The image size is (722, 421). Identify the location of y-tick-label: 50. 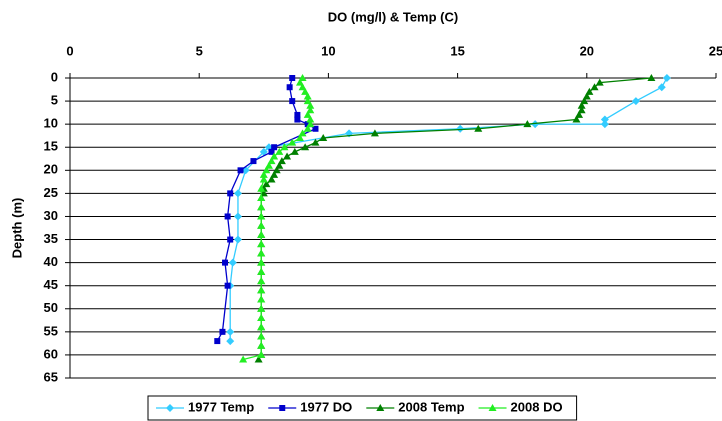
(51, 307).